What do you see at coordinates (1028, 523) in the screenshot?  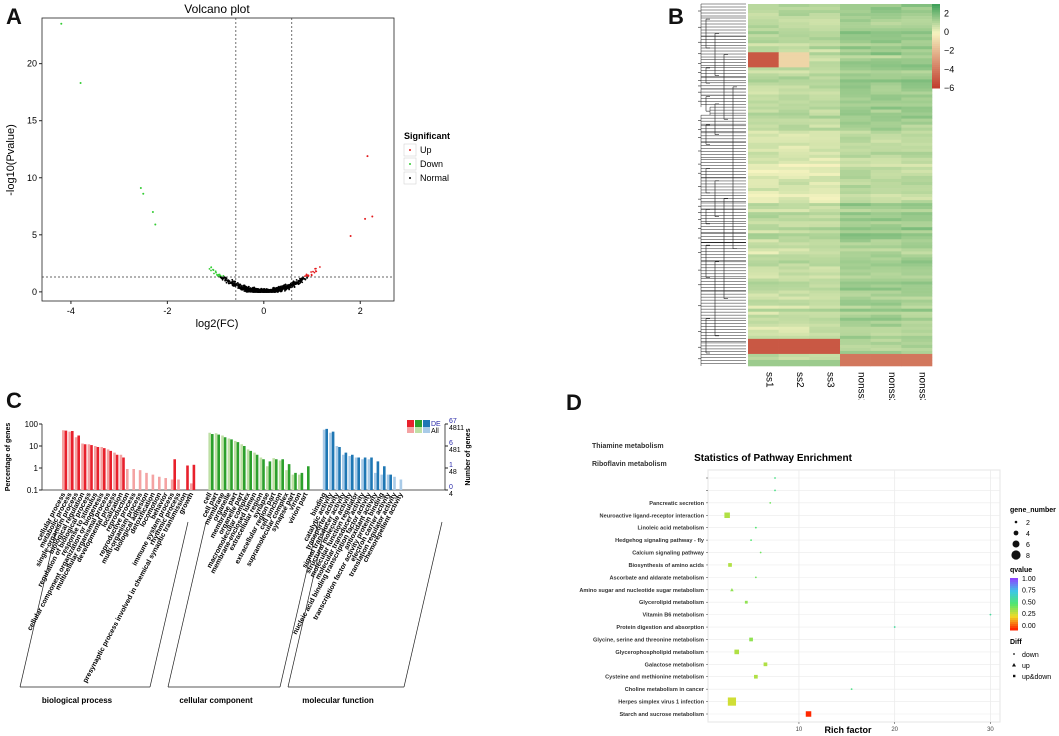 I see `legend-size-label: 2` at bounding box center [1028, 523].